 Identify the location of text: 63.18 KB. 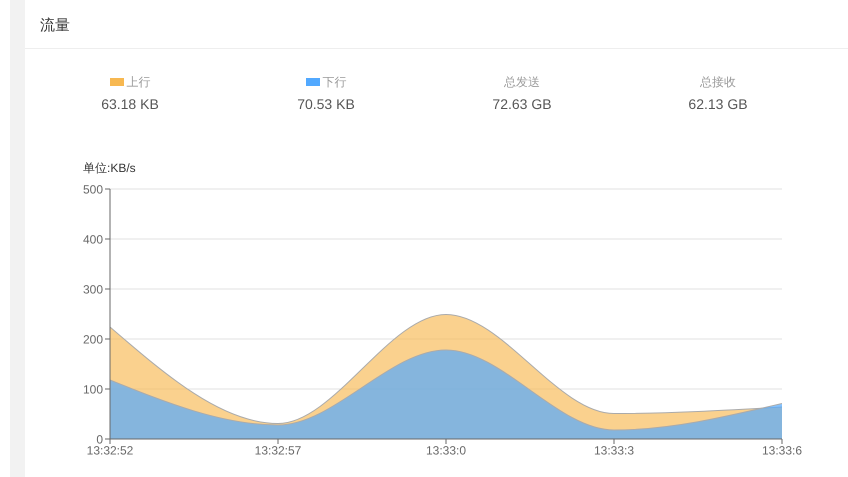
(130, 104).